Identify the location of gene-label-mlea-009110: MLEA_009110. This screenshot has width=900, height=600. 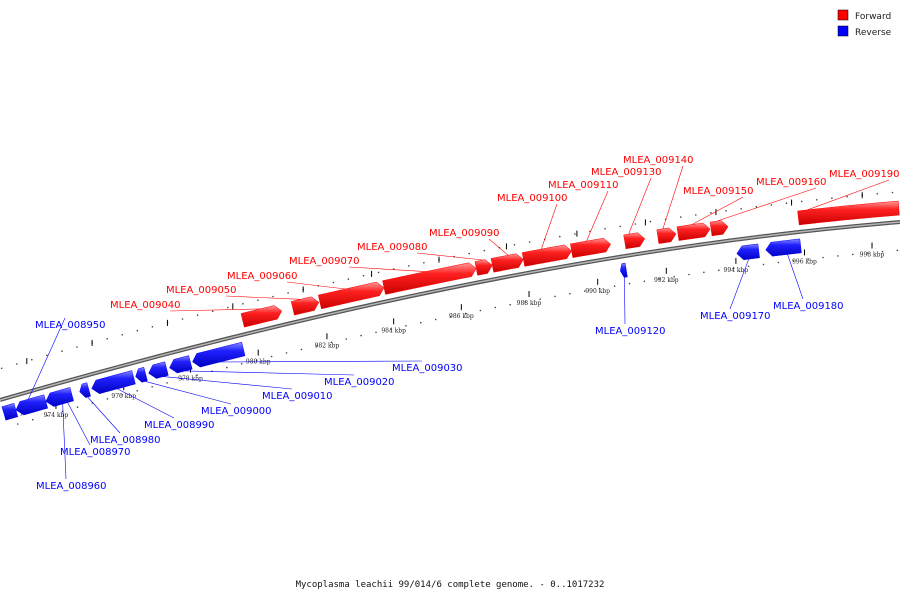
(583, 185).